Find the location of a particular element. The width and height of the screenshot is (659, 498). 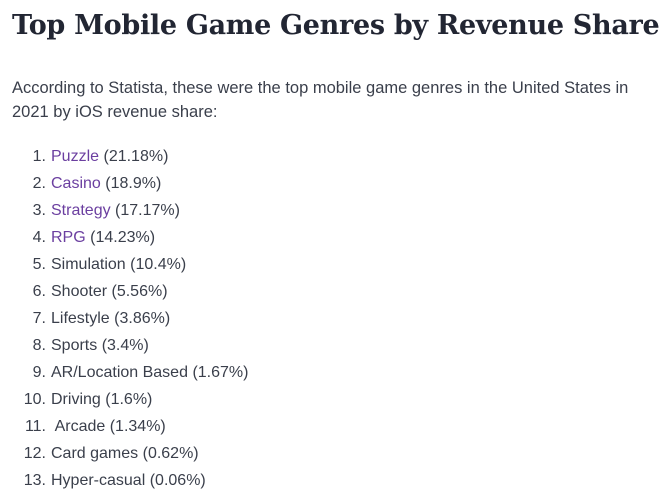

list-item: 12. Card games (0.62%) is located at coordinates (332, 453).